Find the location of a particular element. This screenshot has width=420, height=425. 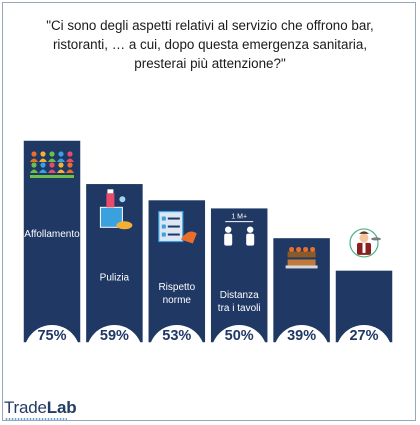

tray-mid is located at coordinates (301, 262).